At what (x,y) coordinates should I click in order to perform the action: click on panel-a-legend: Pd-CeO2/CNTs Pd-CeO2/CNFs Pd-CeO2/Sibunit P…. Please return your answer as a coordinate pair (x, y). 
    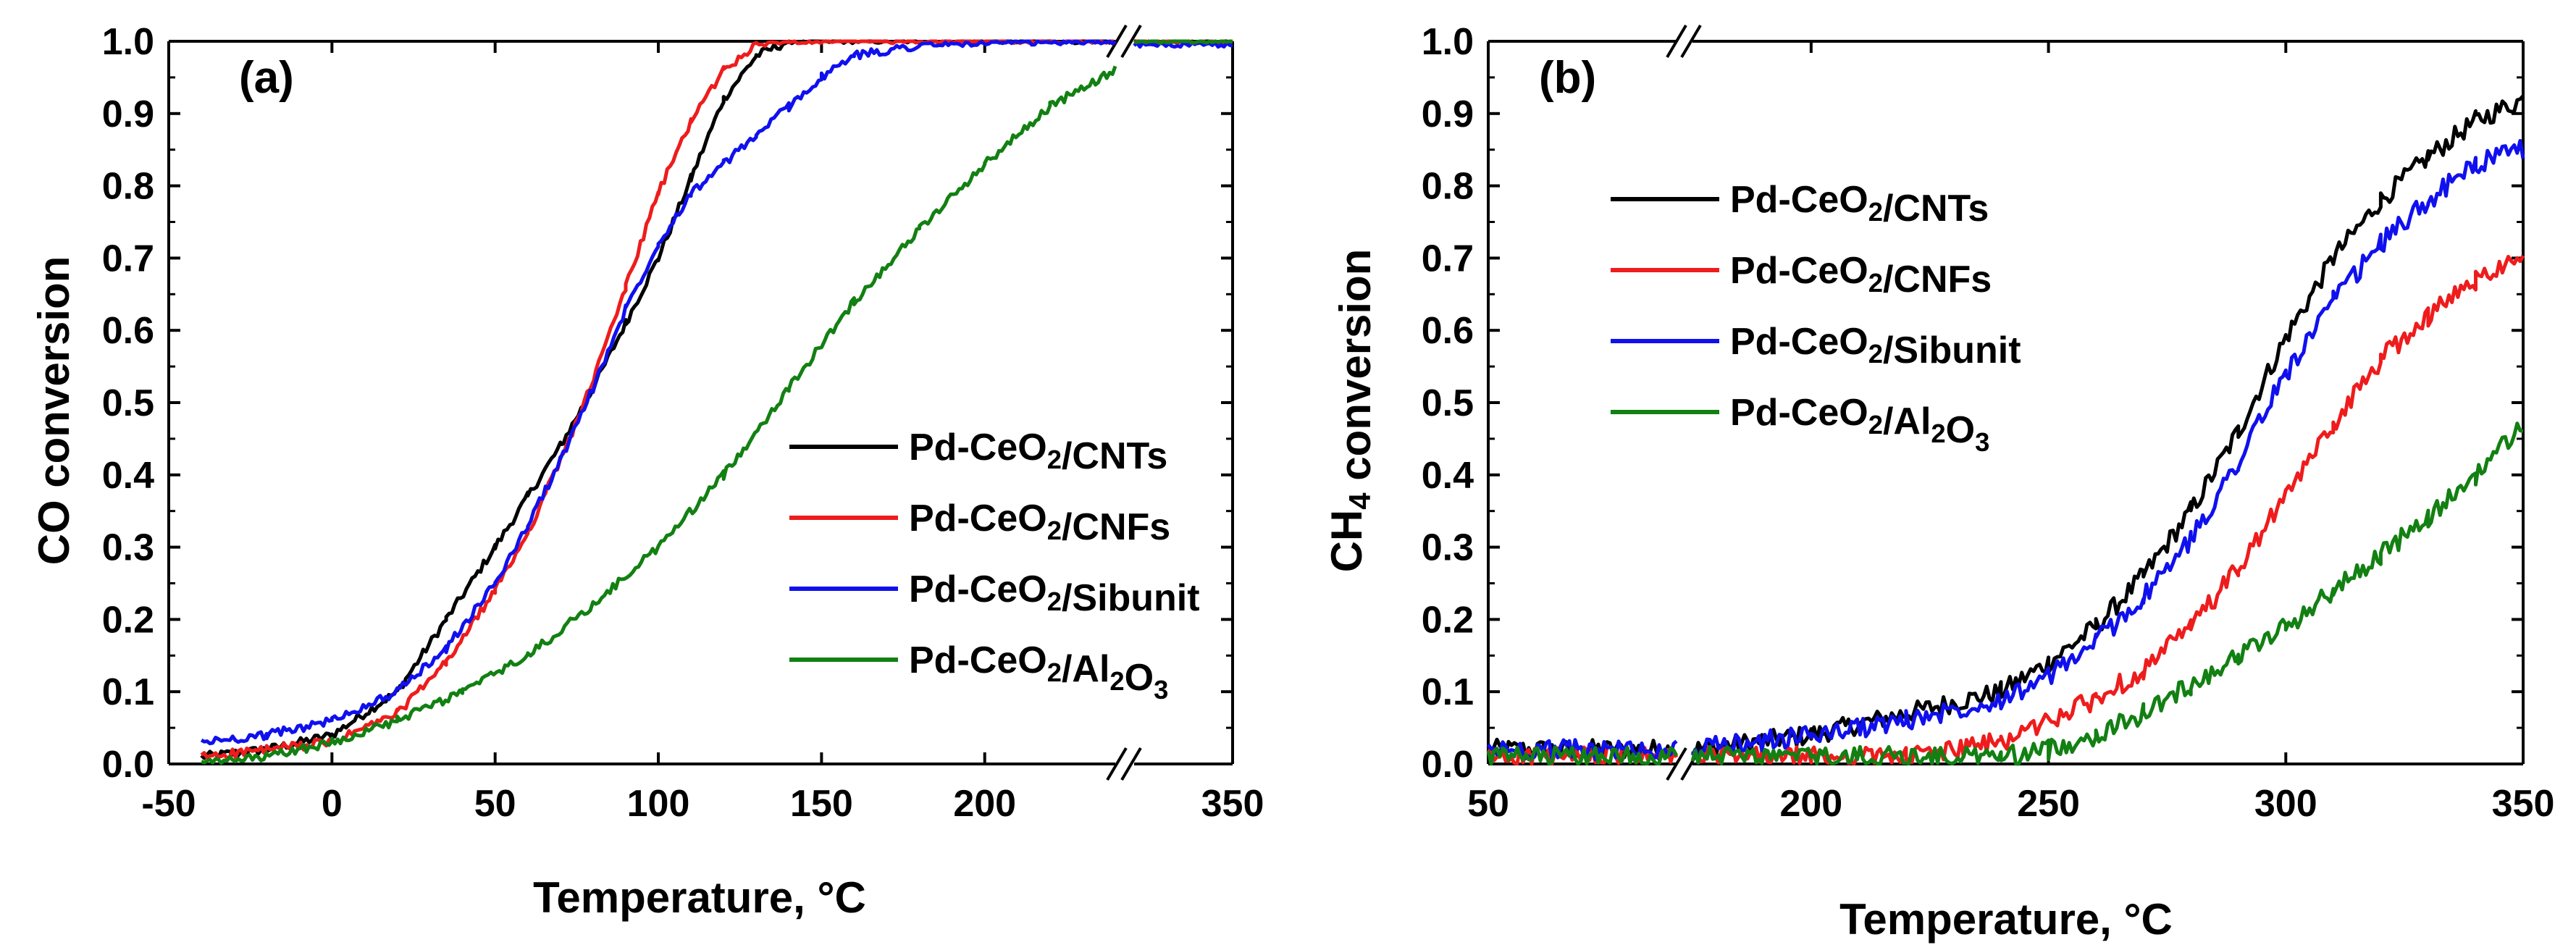
    Looking at the image, I should click on (994, 566).